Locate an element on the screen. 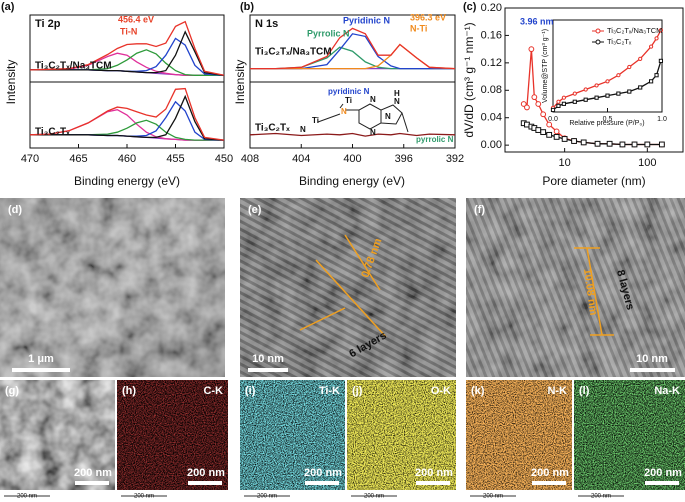 The width and height of the screenshot is (685, 502). x-tick-label: 10 is located at coordinates (565, 163).